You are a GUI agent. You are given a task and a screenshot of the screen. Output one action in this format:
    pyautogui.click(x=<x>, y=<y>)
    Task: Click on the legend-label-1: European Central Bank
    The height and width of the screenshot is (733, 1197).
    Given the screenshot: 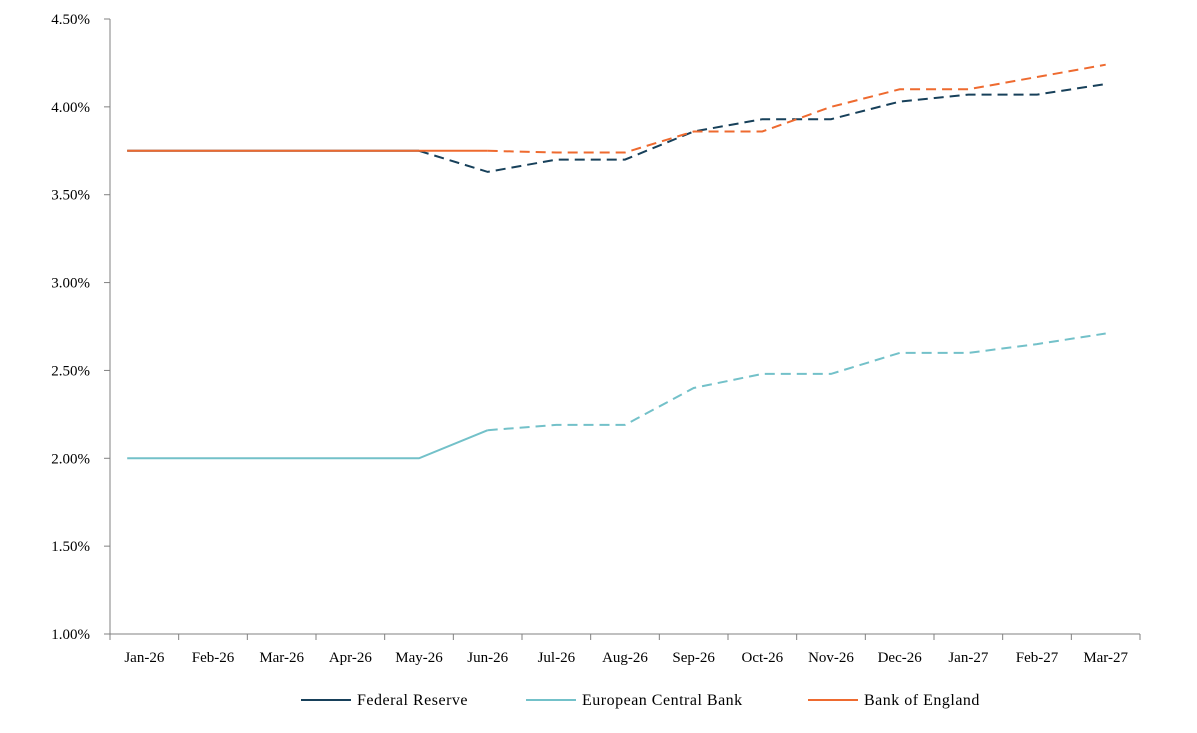 What is the action you would take?
    pyautogui.click(x=662, y=700)
    